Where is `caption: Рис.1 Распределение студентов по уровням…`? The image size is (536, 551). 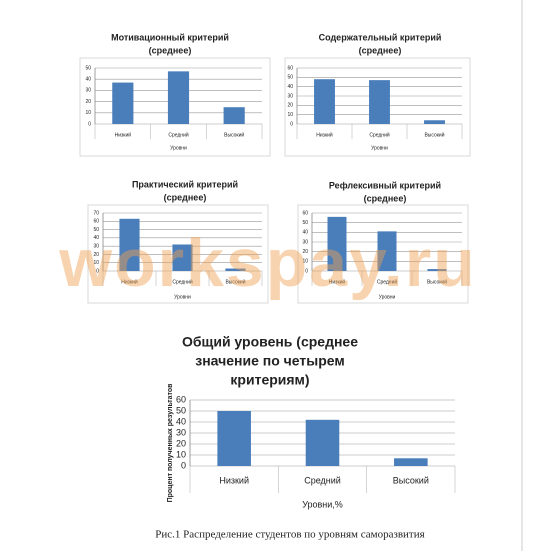
caption: Рис.1 Распределение студентов по уровням… is located at coordinates (289, 535).